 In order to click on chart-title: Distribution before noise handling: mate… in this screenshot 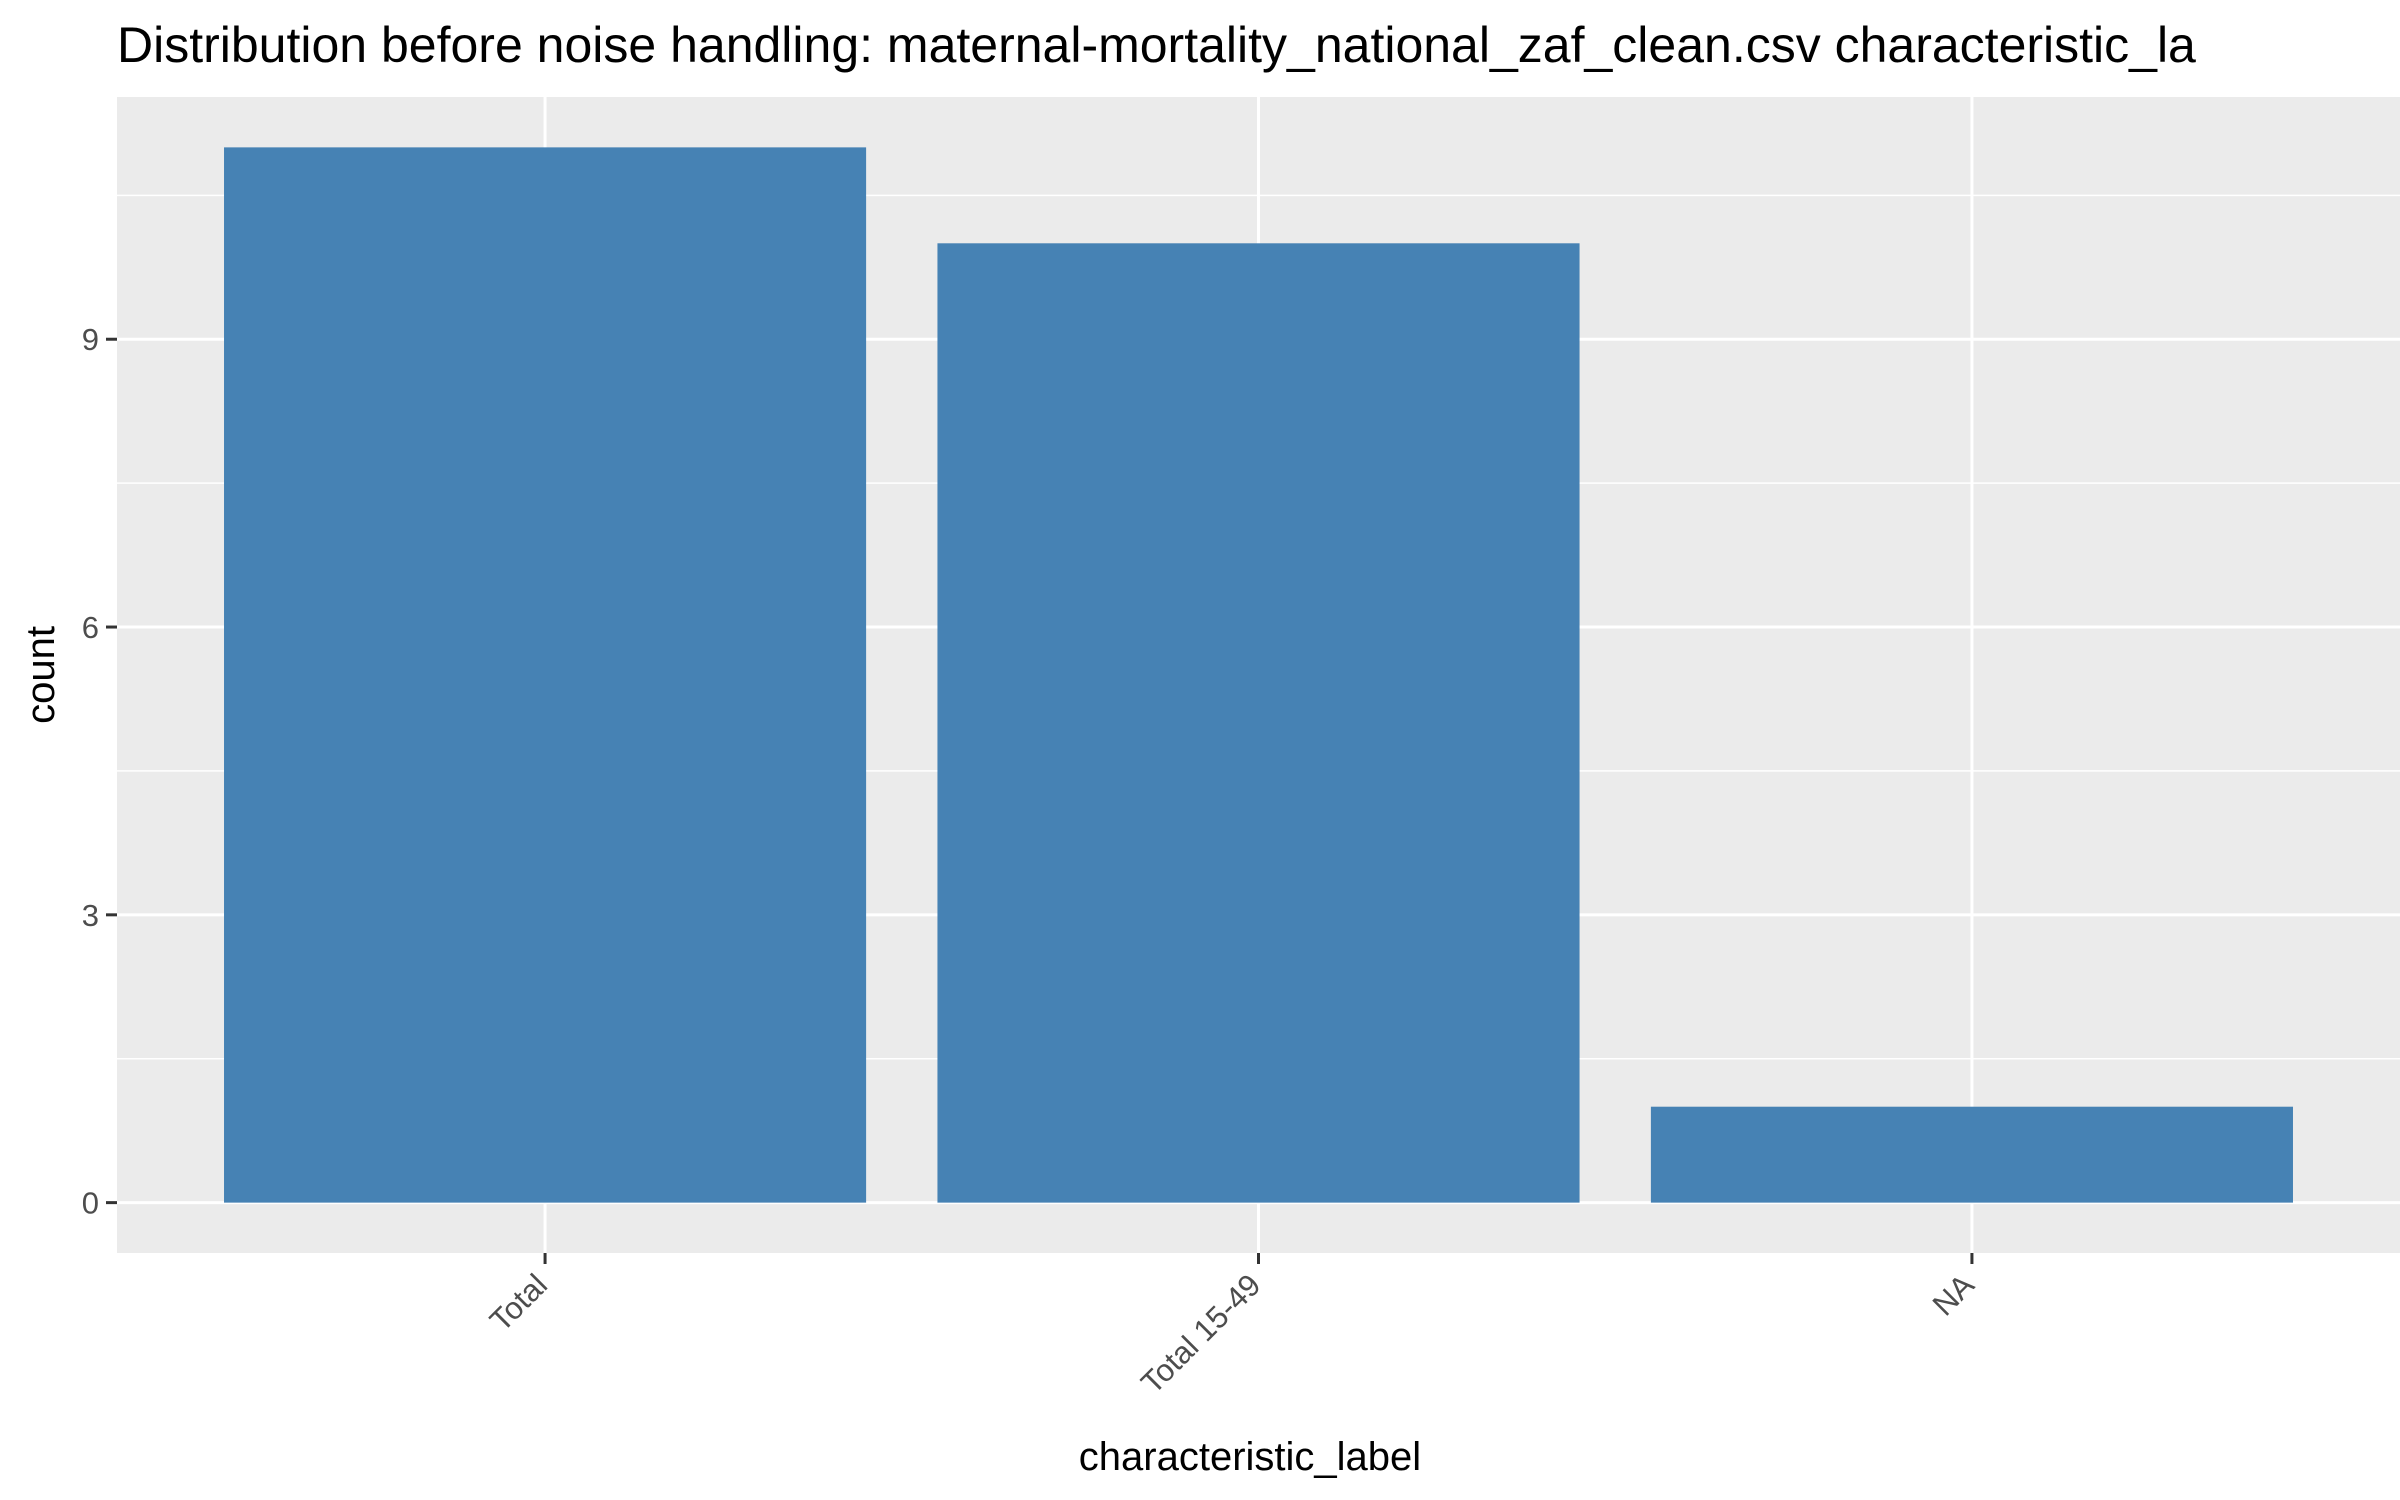, I will do `click(1156, 45)`.